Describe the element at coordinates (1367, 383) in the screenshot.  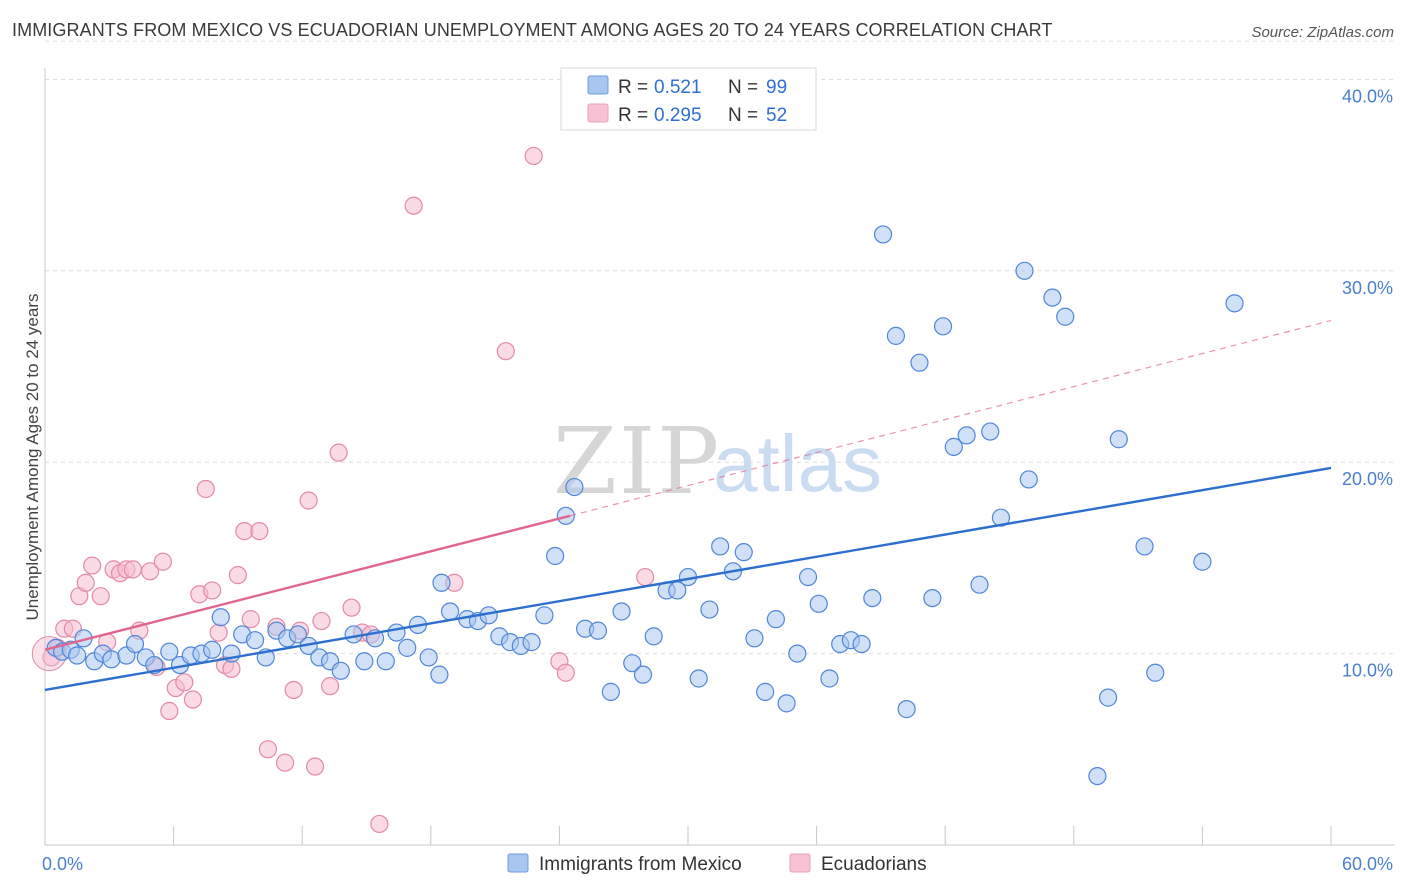
I see `y-tick-labels: 10.0% 20.0% 30.0% 40.0%` at that location.